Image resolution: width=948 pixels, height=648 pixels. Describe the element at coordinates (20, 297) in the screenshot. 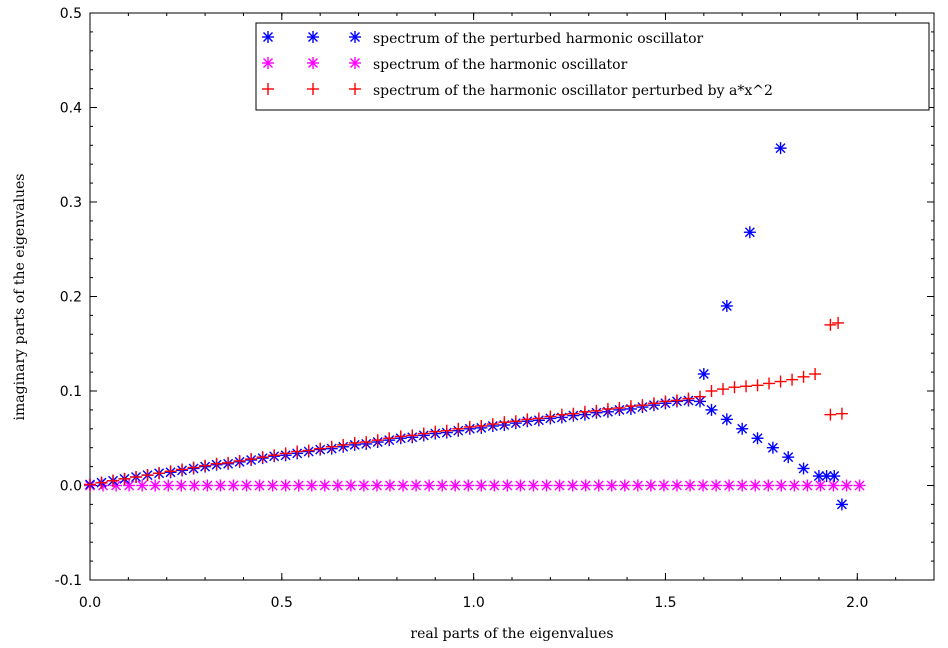

I see `y-axis-title: imaginary parts of the eigenvalues` at that location.